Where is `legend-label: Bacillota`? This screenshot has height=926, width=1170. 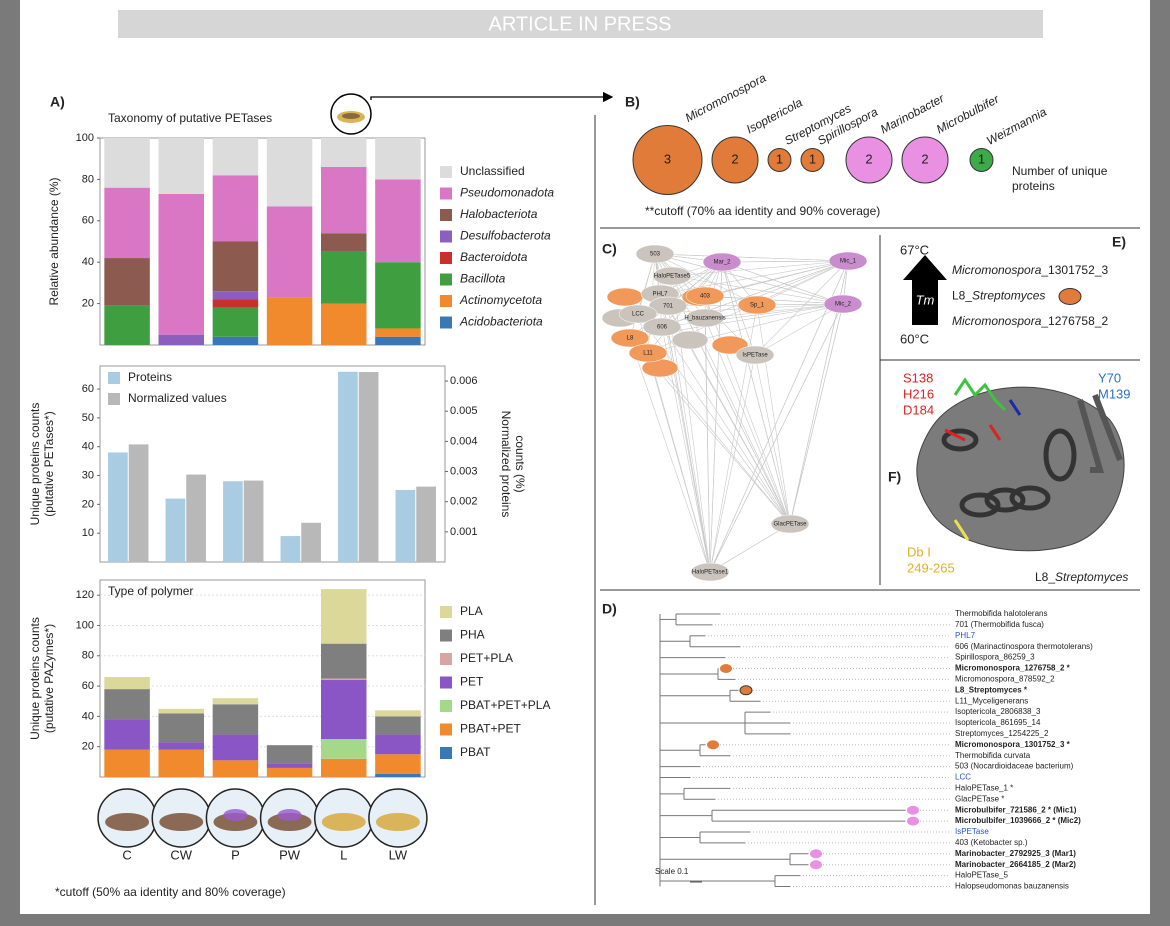 legend-label: Bacillota is located at coordinates (483, 279).